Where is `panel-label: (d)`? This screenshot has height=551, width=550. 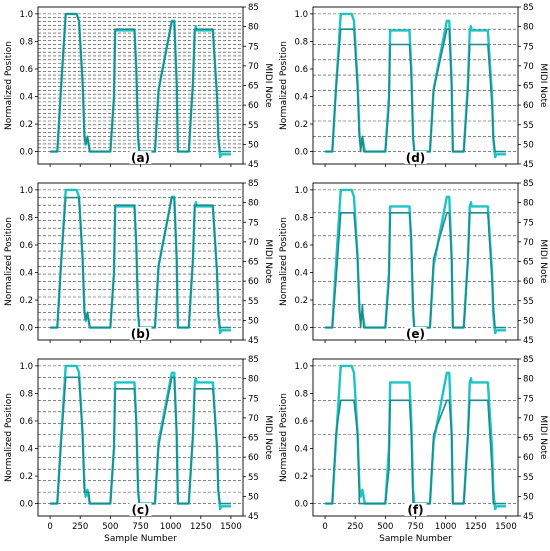
panel-label: (d) is located at coordinates (416, 158).